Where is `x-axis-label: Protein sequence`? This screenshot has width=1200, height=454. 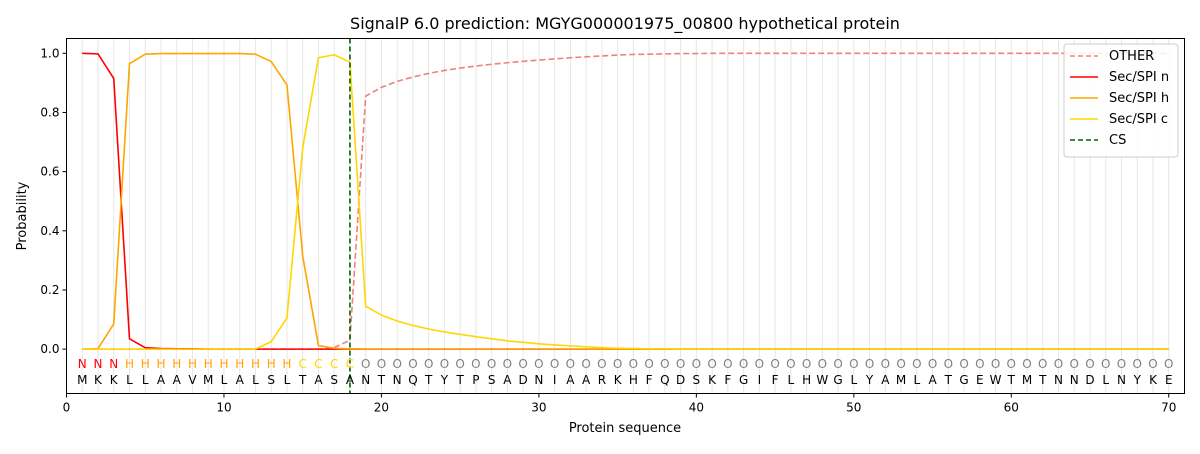 x-axis-label: Protein sequence is located at coordinates (625, 428).